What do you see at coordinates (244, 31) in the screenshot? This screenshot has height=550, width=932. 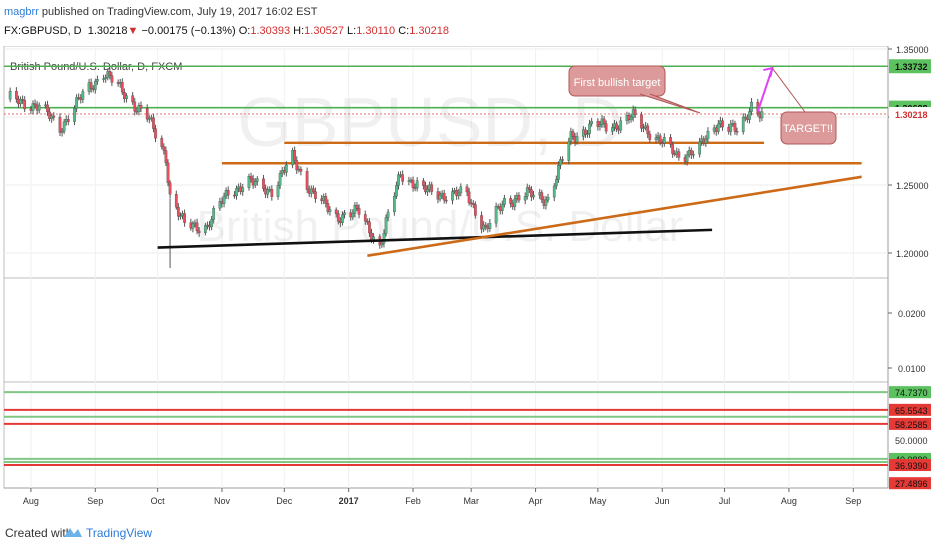 I see `open-label: O:` at bounding box center [244, 31].